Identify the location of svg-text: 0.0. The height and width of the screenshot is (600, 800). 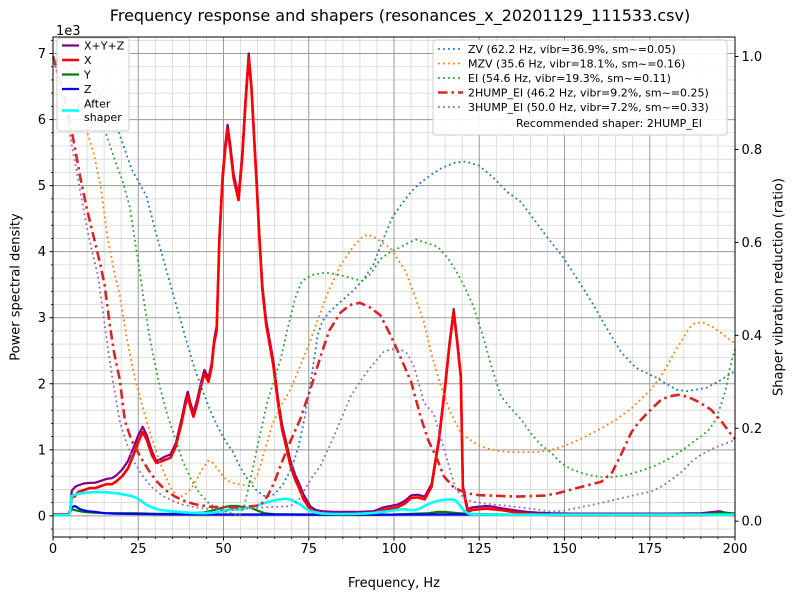
(752, 522).